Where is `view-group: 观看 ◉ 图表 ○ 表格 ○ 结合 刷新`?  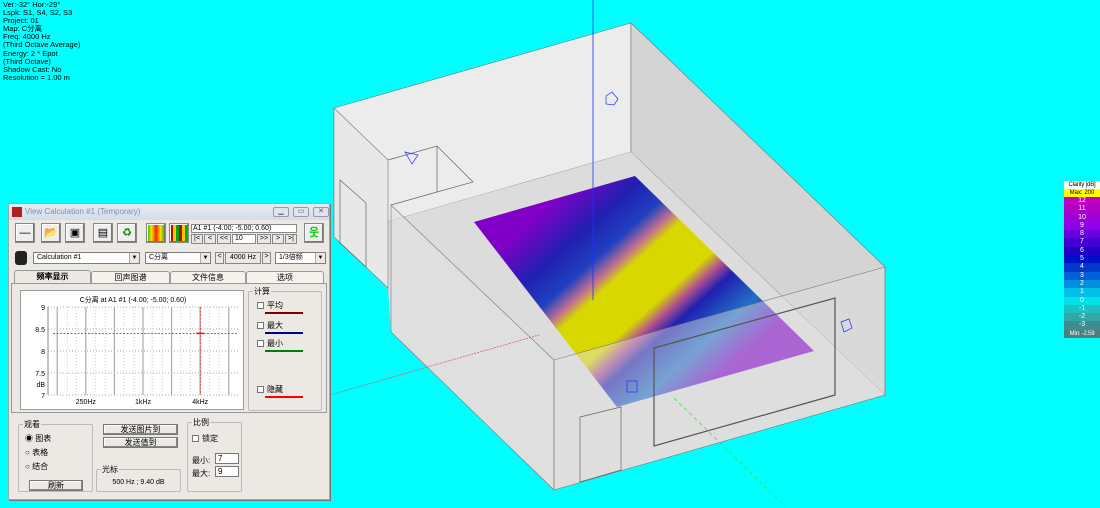
view-group: 观看 ◉ 图表 ○ 表格 ○ 结合 刷新 is located at coordinates (55, 455).